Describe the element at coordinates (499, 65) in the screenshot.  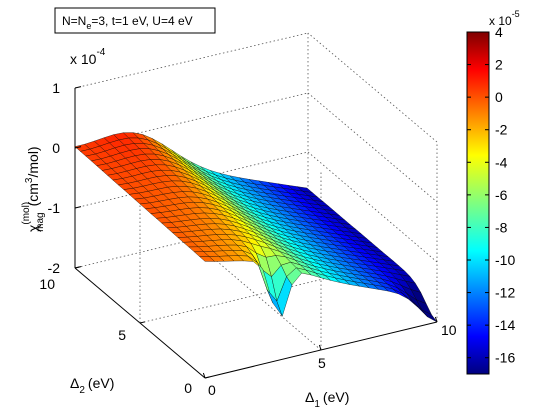
I see `colorbar-tick-label: 2` at that location.